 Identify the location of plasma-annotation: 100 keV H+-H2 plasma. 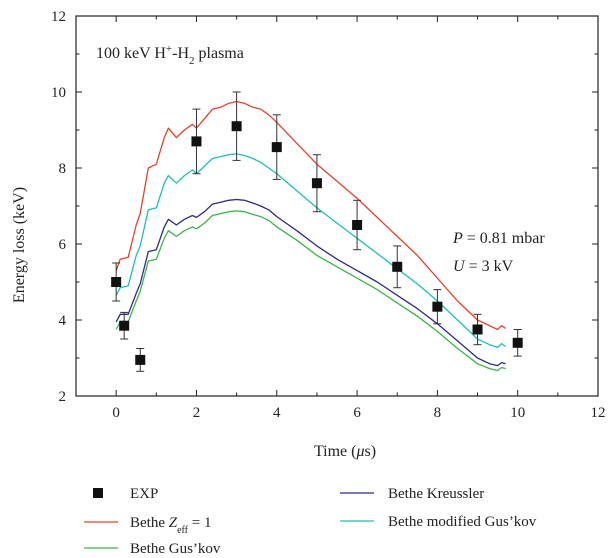
(170, 55).